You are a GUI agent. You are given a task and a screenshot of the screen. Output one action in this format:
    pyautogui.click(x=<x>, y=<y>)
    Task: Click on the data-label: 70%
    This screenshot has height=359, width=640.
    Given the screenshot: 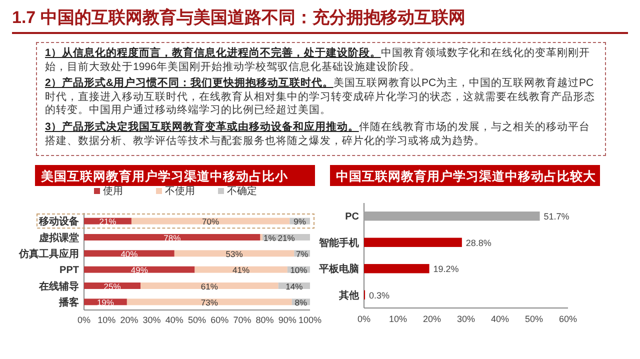 What is the action you would take?
    pyautogui.click(x=211, y=221)
    